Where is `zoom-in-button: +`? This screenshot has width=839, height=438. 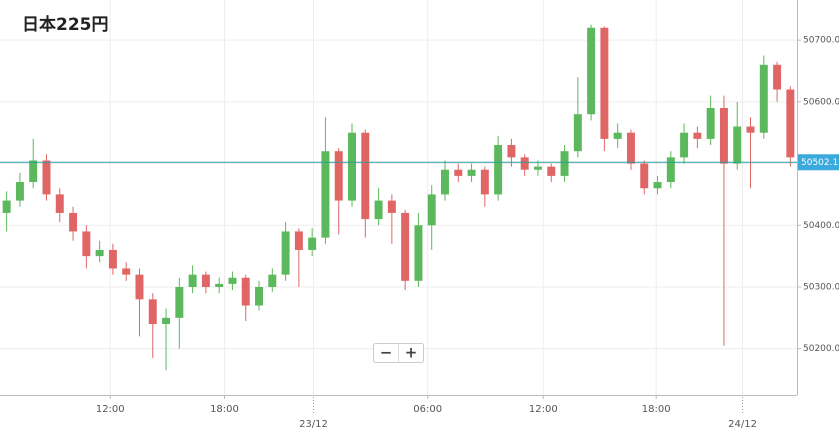
zoom-in-button: + is located at coordinates (411, 353).